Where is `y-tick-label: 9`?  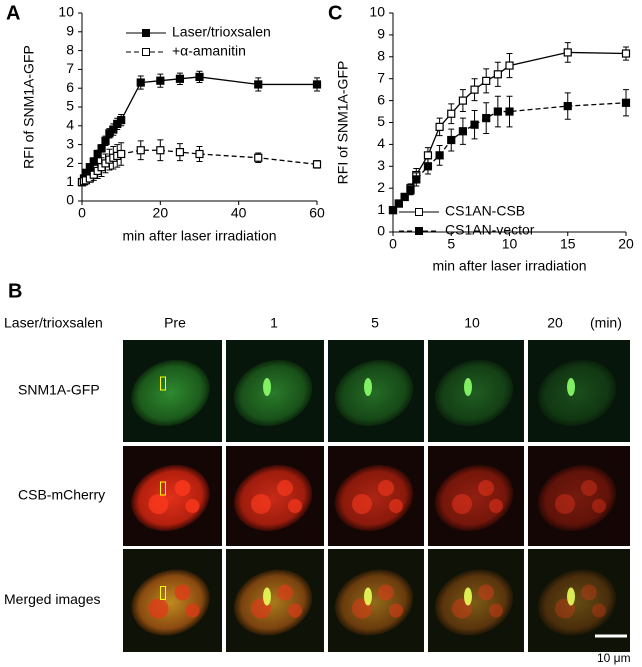
y-tick-label: 9 is located at coordinates (381, 34).